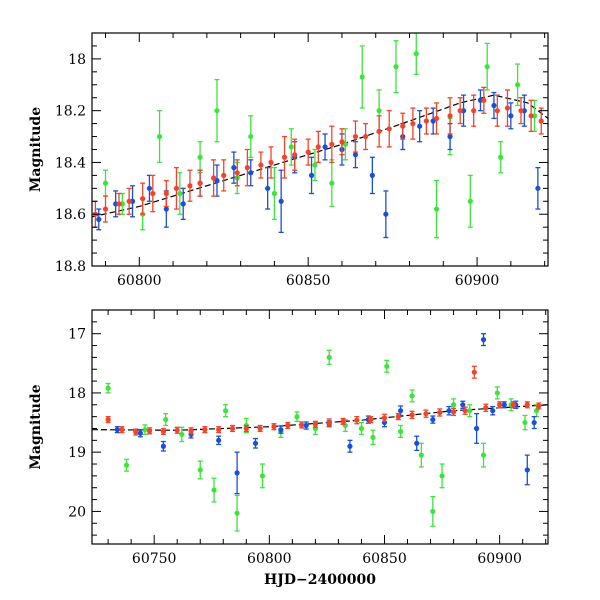 This screenshot has width=600, height=600. I want to click on x-tick-label: 60900, so click(499, 559).